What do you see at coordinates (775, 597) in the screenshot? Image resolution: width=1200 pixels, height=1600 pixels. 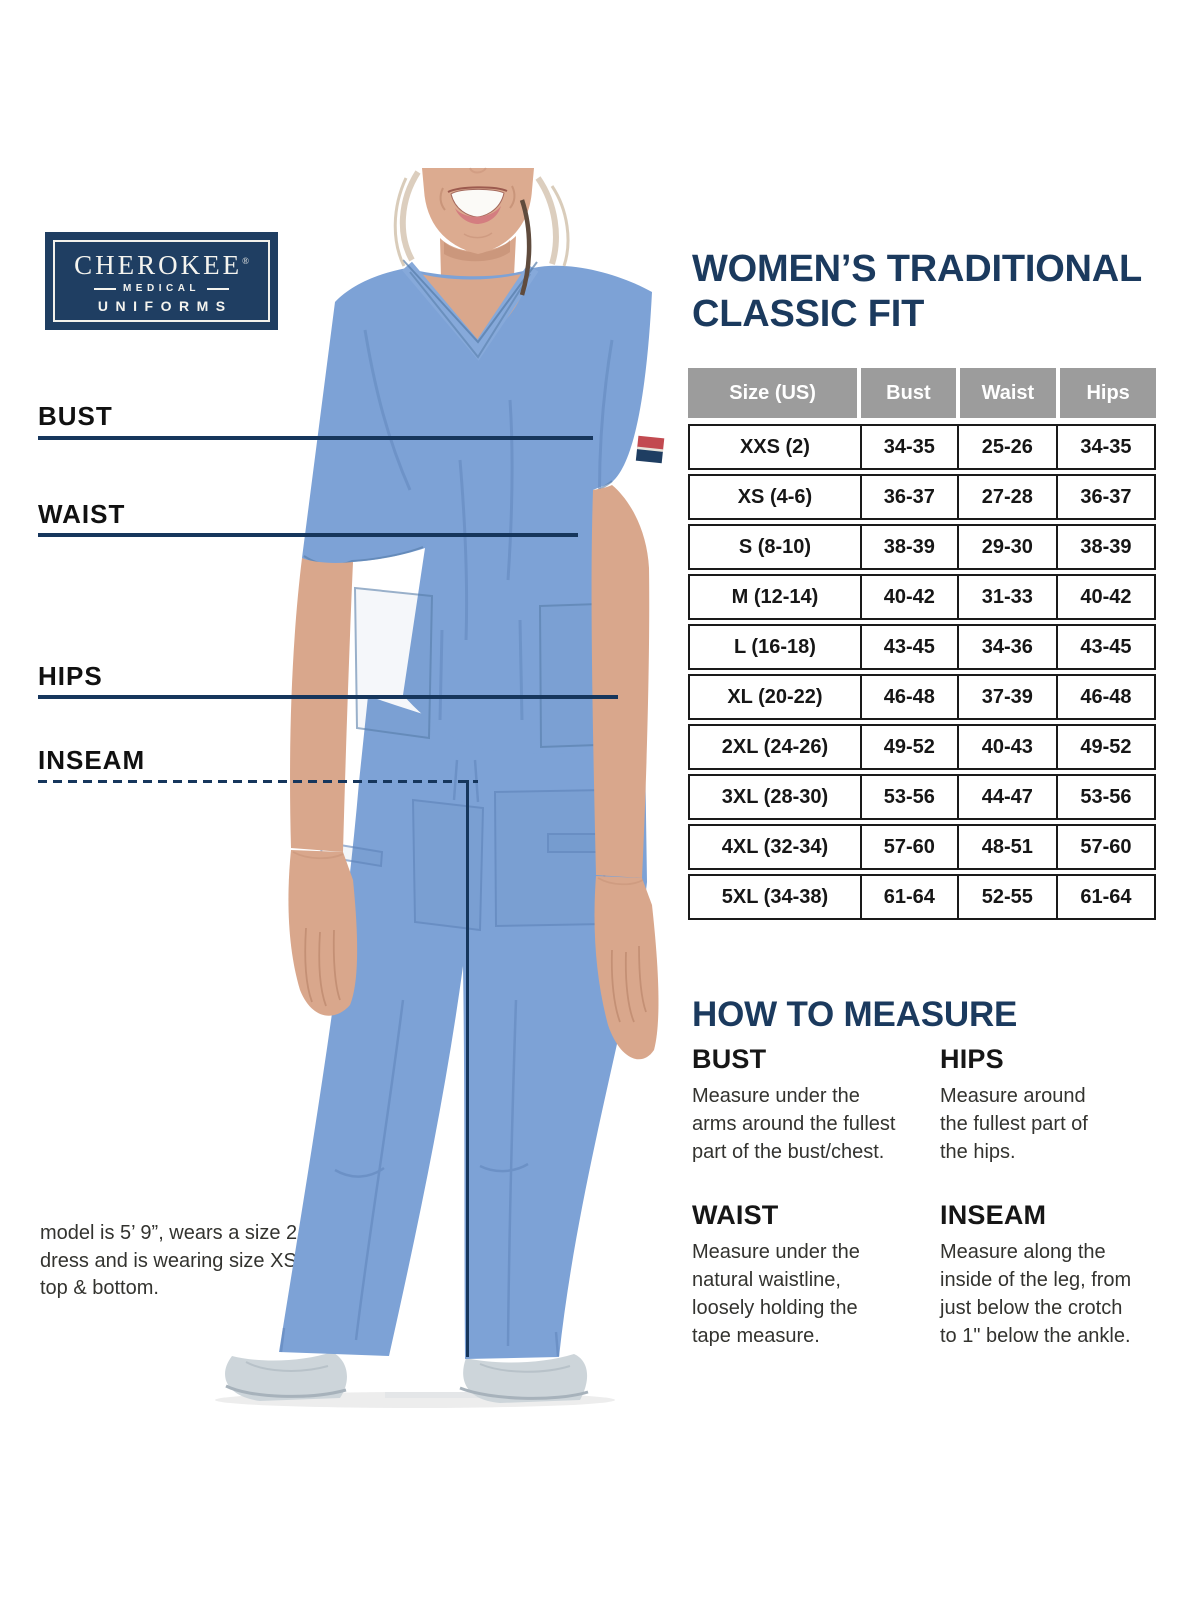 I see `table-cell: M (12-14)` at bounding box center [775, 597].